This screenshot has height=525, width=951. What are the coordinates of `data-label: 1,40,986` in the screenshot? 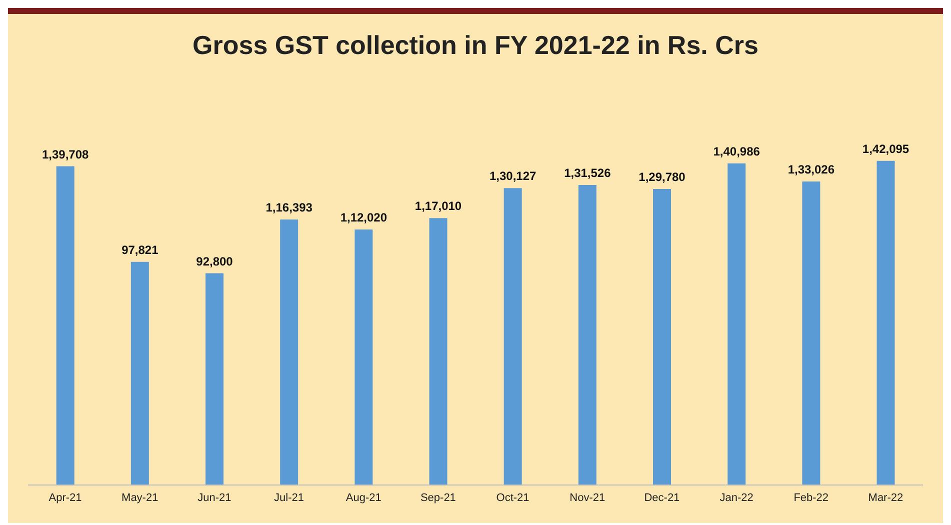 It's located at (736, 151).